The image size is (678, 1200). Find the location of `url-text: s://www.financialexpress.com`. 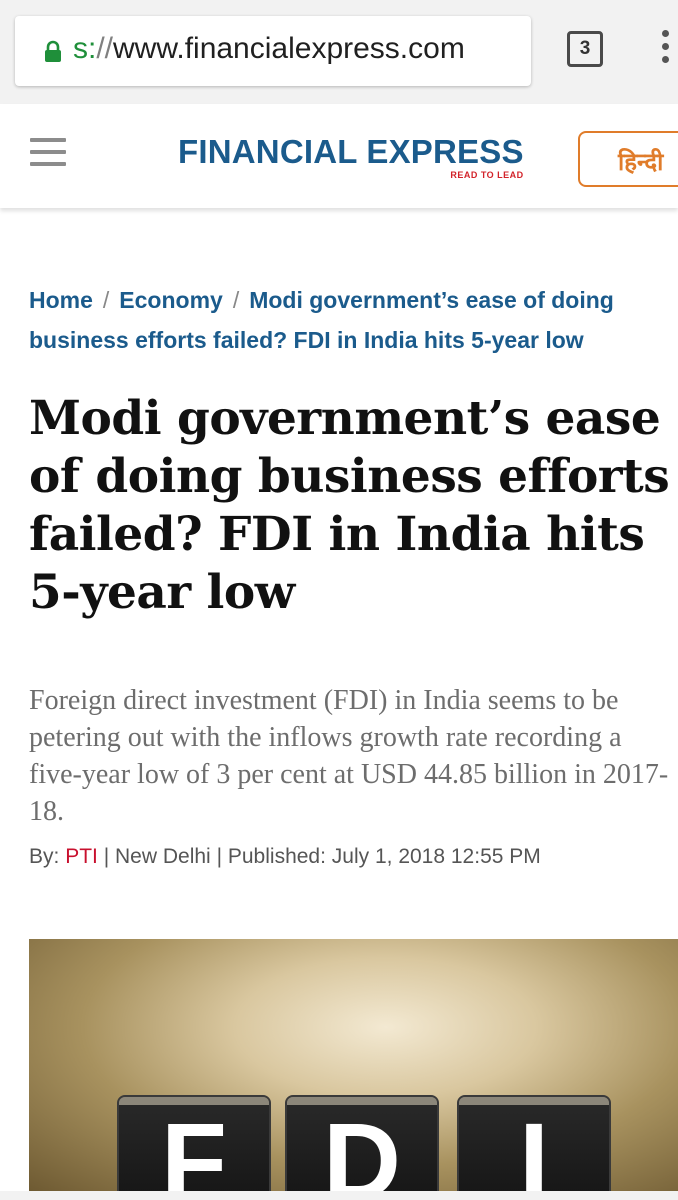

url-text: s://www.financialexpress.com is located at coordinates (269, 49).